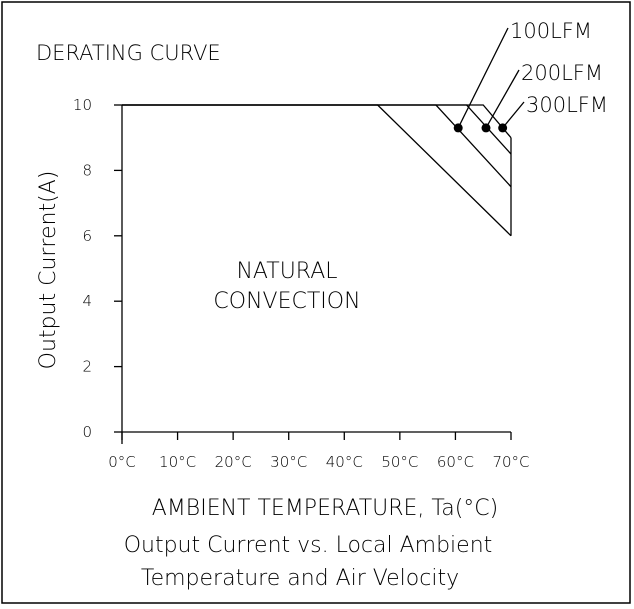 The height and width of the screenshot is (609, 634). What do you see at coordinates (300, 578) in the screenshot?
I see `caption-line2: Temperature and Air Velocity` at bounding box center [300, 578].